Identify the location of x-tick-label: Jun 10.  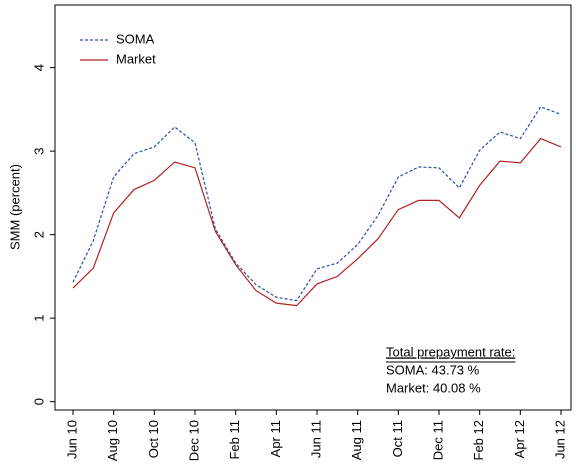
(71, 439).